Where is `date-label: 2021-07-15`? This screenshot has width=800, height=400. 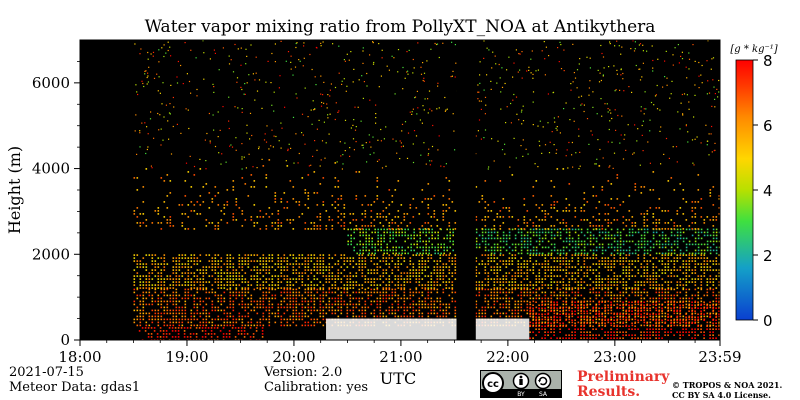
date-label: 2021-07-15 is located at coordinates (46, 372).